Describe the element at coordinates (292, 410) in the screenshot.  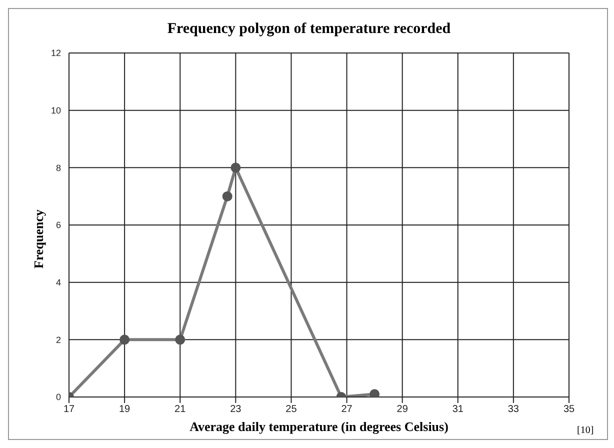
I see `x-tick-label: 25` at that location.